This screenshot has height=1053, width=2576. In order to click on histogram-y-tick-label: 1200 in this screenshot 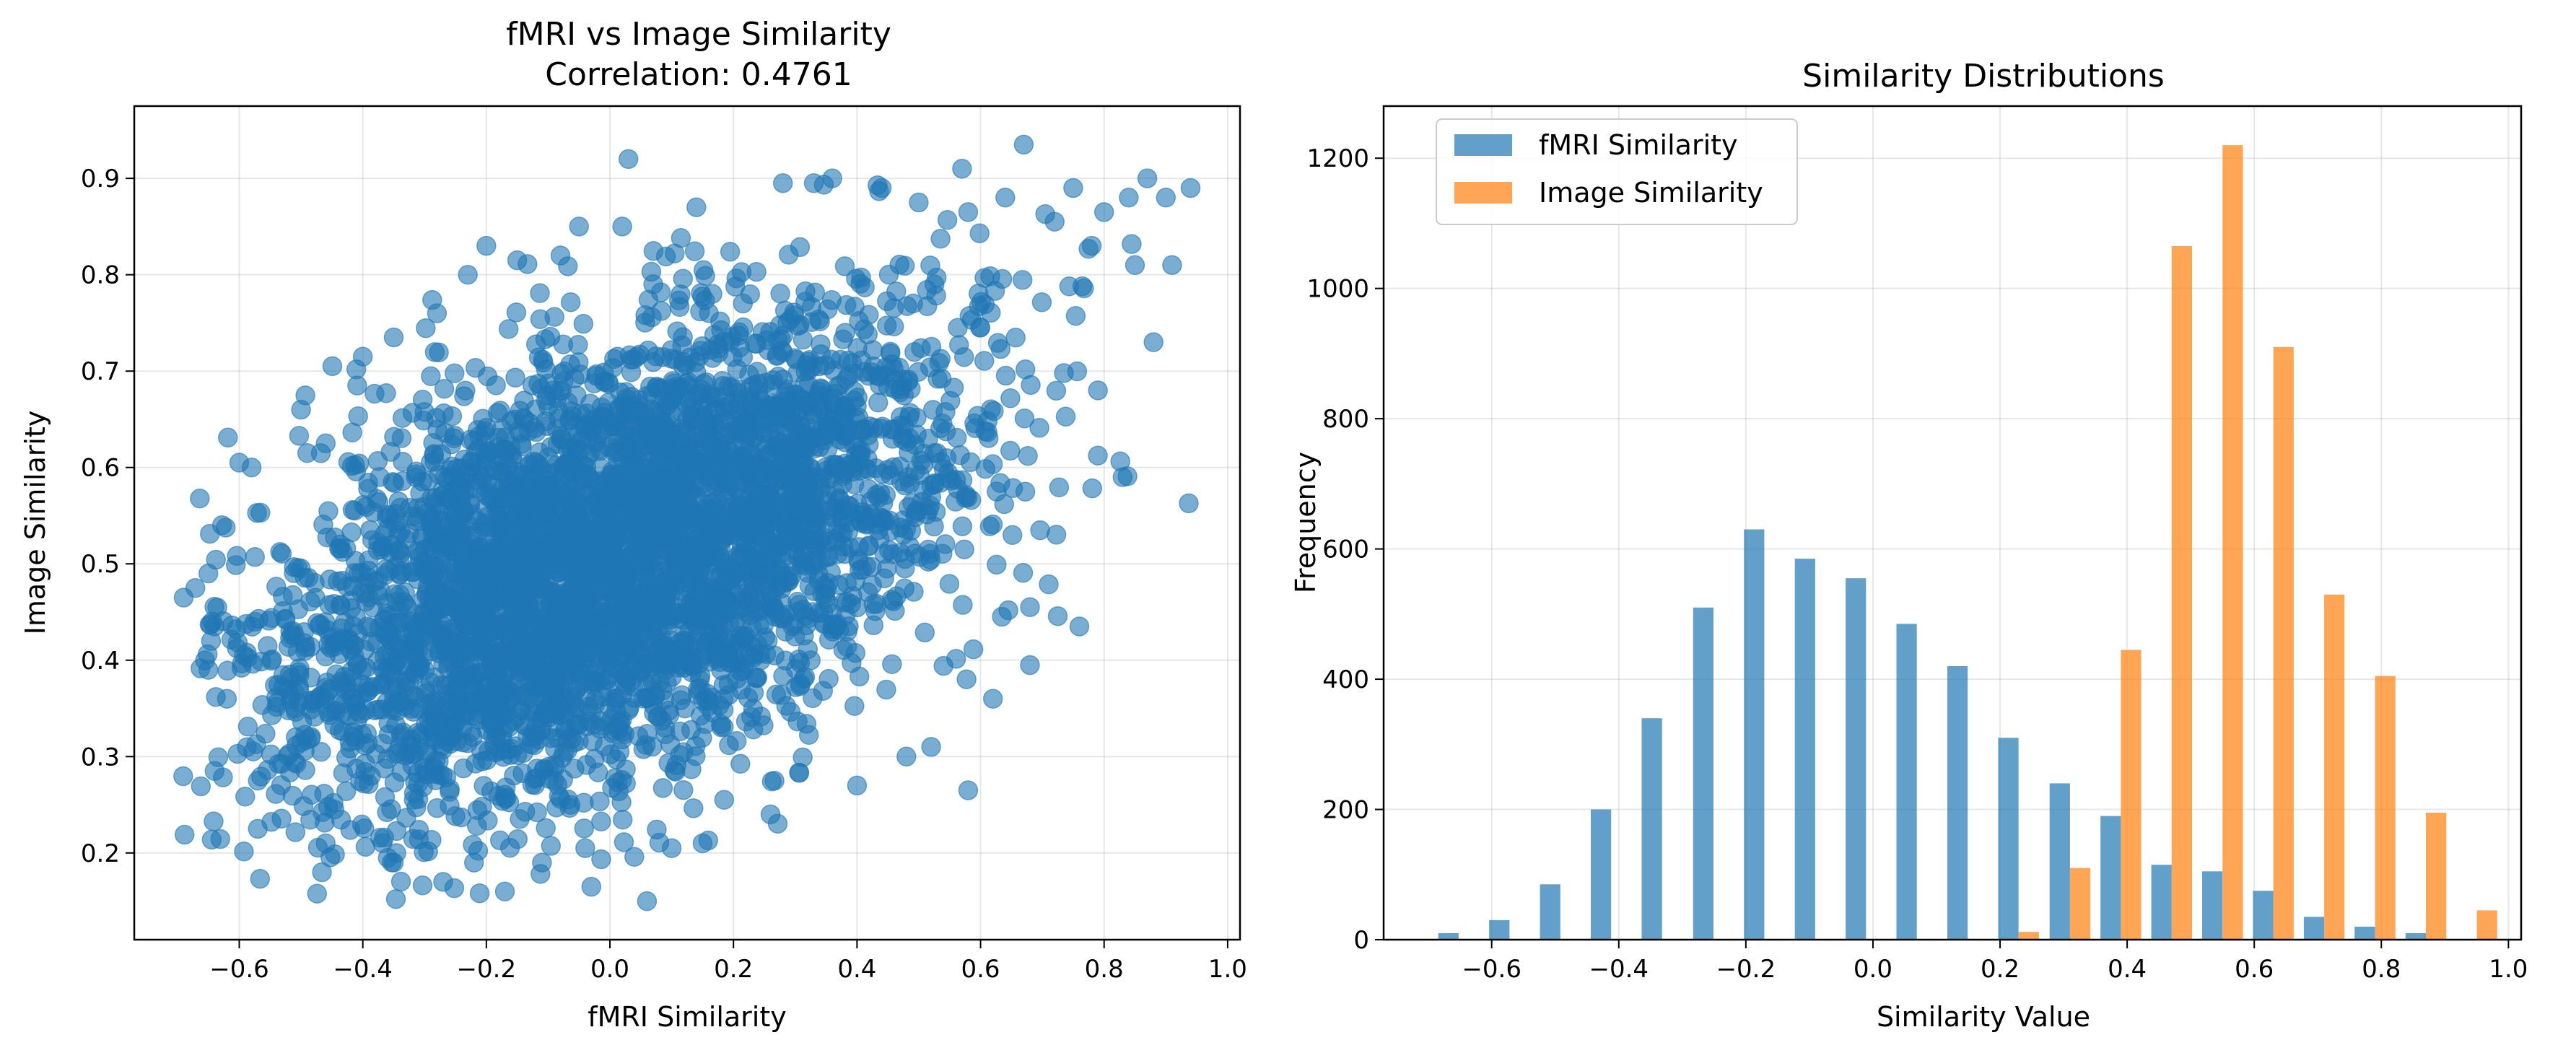, I will do `click(1337, 158)`.